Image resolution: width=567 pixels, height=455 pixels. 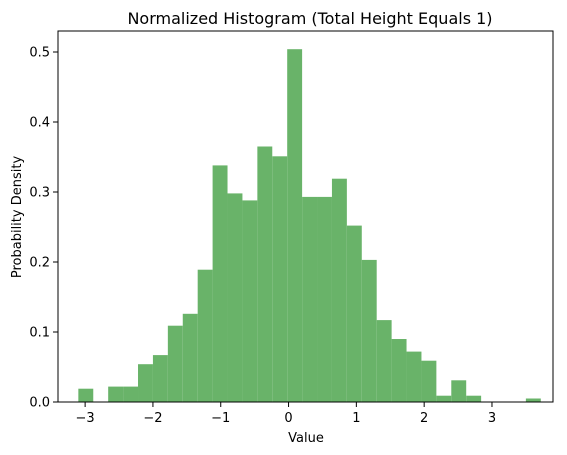 What do you see at coordinates (424, 418) in the screenshot?
I see `x-tick-label: 2` at bounding box center [424, 418].